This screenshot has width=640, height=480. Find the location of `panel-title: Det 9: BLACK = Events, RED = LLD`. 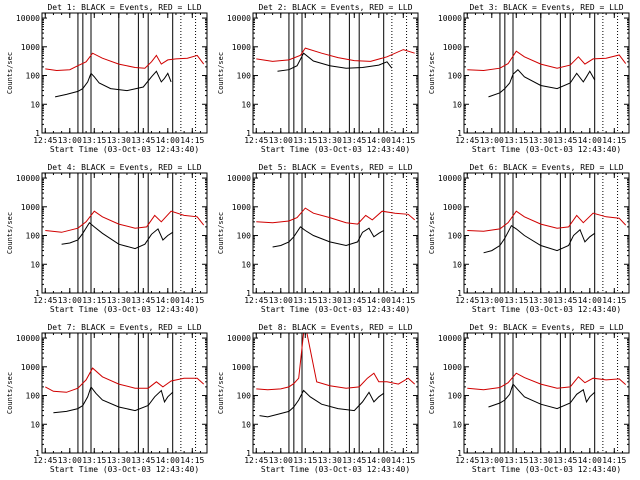

panel-title: Det 9: BLACK = Events, RED = LLD is located at coordinates (546, 327).